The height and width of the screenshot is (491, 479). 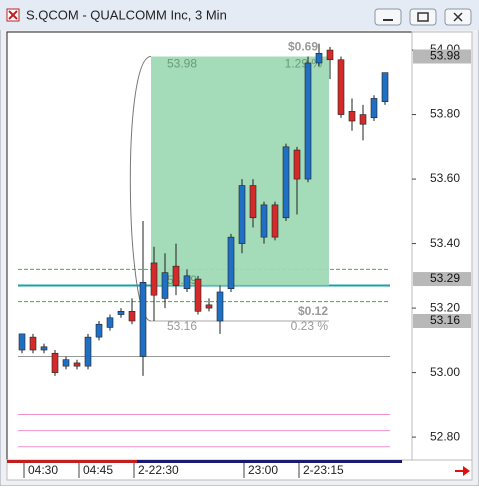 I want to click on maximize-button, so click(x=423, y=17).